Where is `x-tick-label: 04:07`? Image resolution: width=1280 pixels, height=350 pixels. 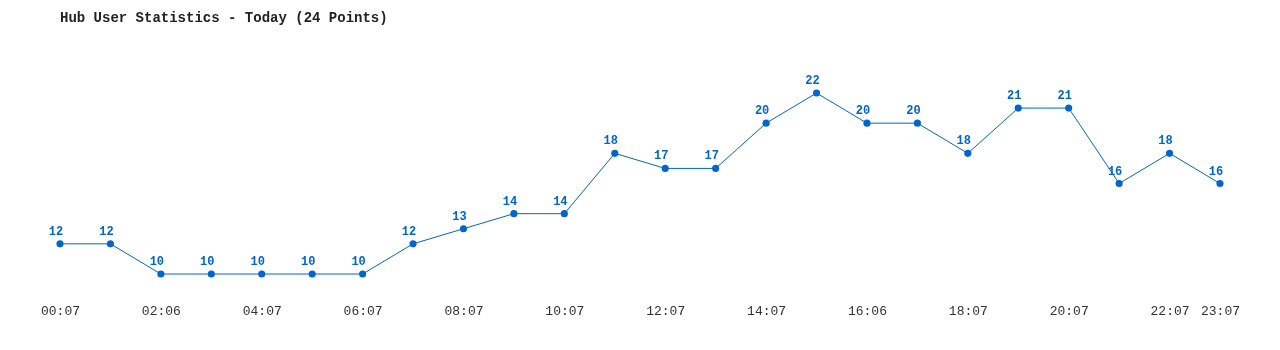
x-tick-label: 04:07 is located at coordinates (262, 312).